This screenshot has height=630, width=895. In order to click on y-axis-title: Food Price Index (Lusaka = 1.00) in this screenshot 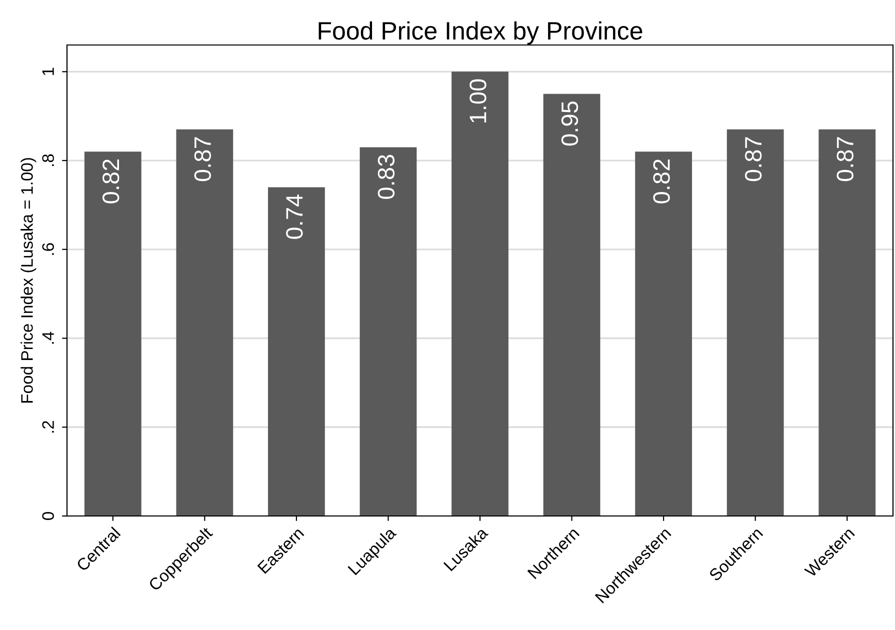, I will do `click(28, 280)`.